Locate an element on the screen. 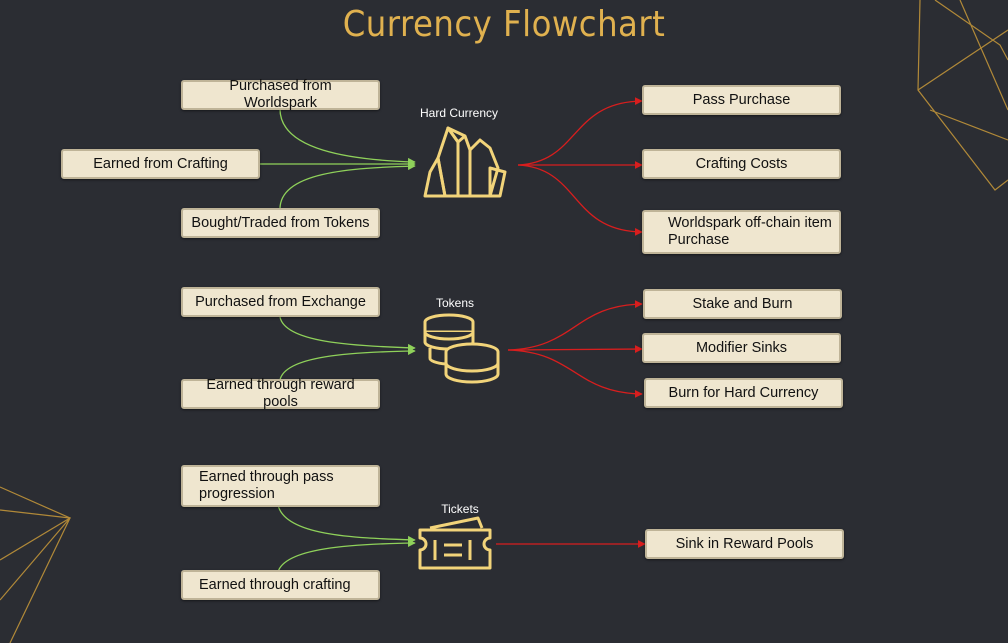 The image size is (1008, 643). ticket-icon is located at coordinates (455, 543).